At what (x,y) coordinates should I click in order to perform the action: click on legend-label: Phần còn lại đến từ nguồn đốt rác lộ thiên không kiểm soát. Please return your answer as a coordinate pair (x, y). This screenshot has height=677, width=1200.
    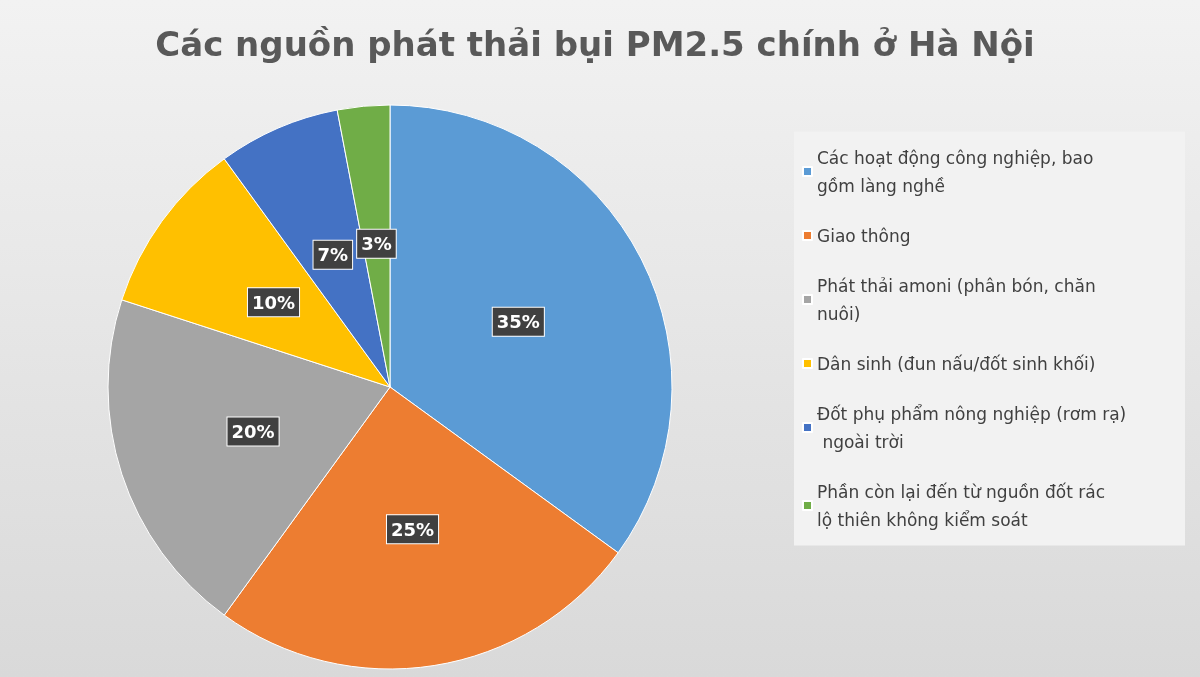
    Looking at the image, I should click on (964, 505).